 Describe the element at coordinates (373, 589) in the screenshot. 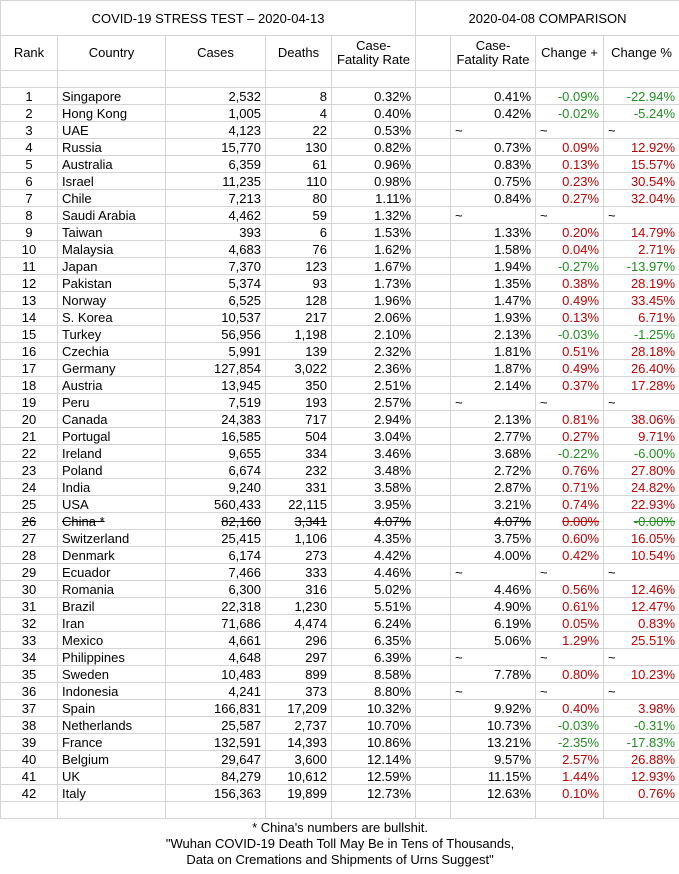

I see `case-fatality-rate: 5.02%` at that location.